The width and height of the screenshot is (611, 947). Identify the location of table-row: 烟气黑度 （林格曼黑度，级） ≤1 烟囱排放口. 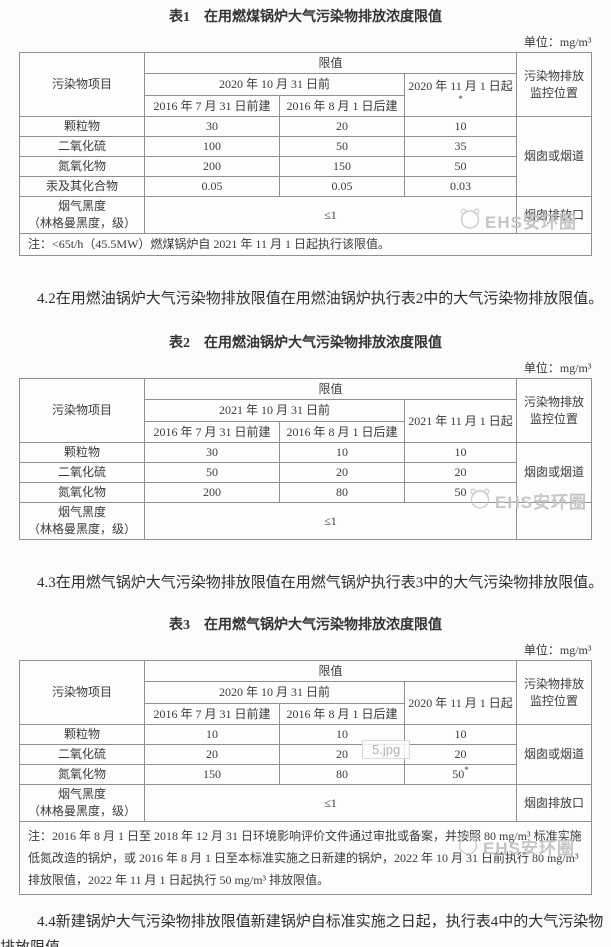
(305, 803).